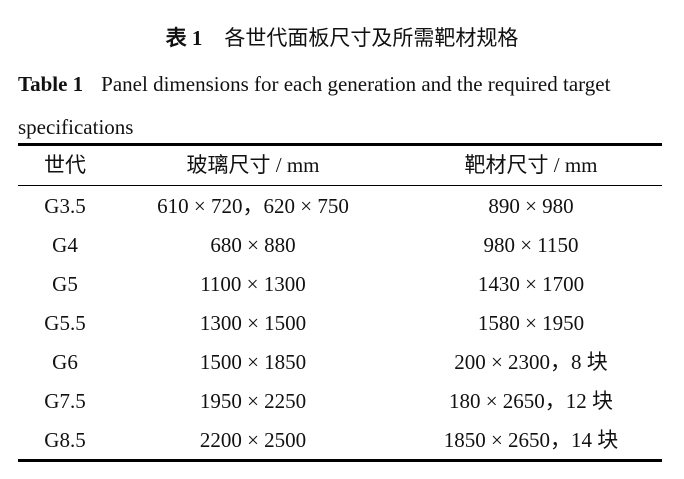 The image size is (684, 479). Describe the element at coordinates (340, 323) in the screenshot. I see `table-row: G5.5 1300 × 1500 1580 × 1950` at that location.